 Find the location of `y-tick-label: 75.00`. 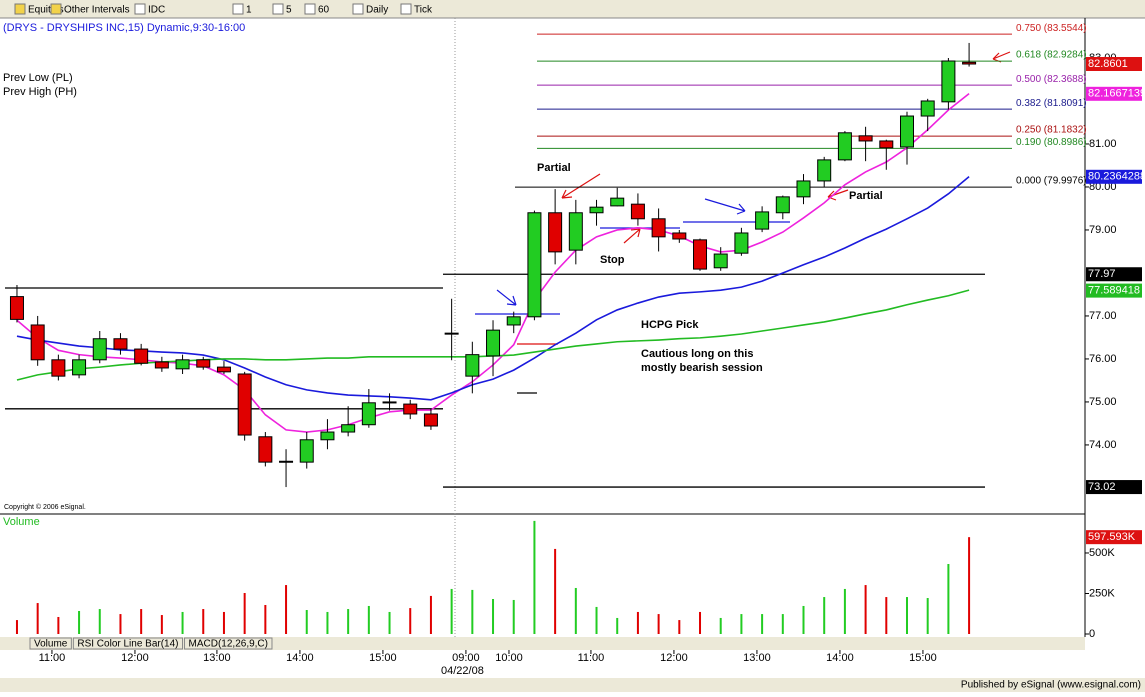

y-tick-label: 75.00 is located at coordinates (1103, 402).